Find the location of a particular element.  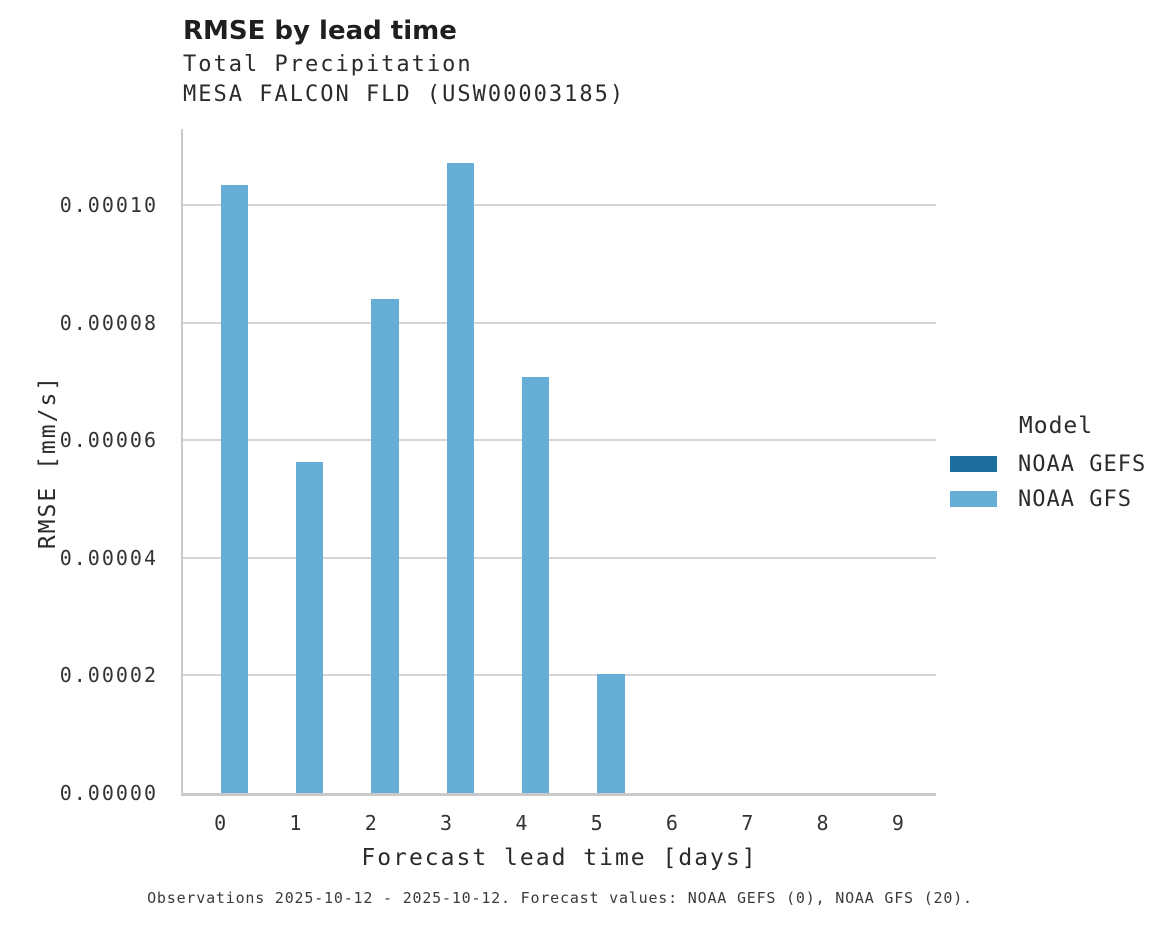

x-tick-label: 1 is located at coordinates (296, 823).